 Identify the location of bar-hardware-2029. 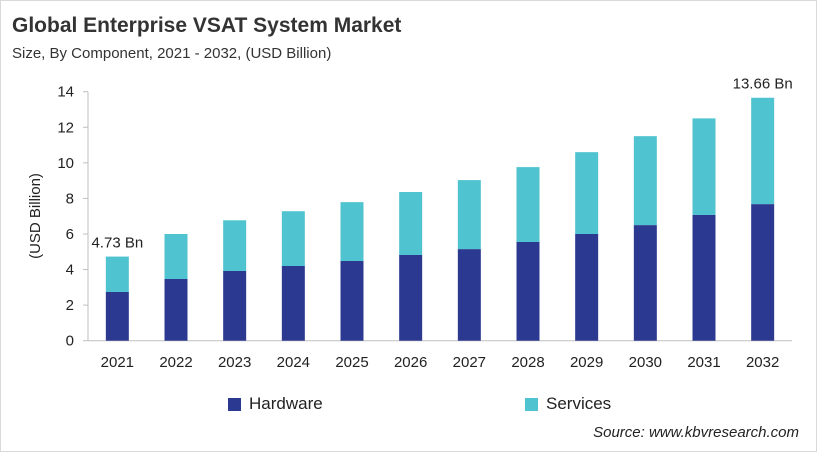
(587, 287).